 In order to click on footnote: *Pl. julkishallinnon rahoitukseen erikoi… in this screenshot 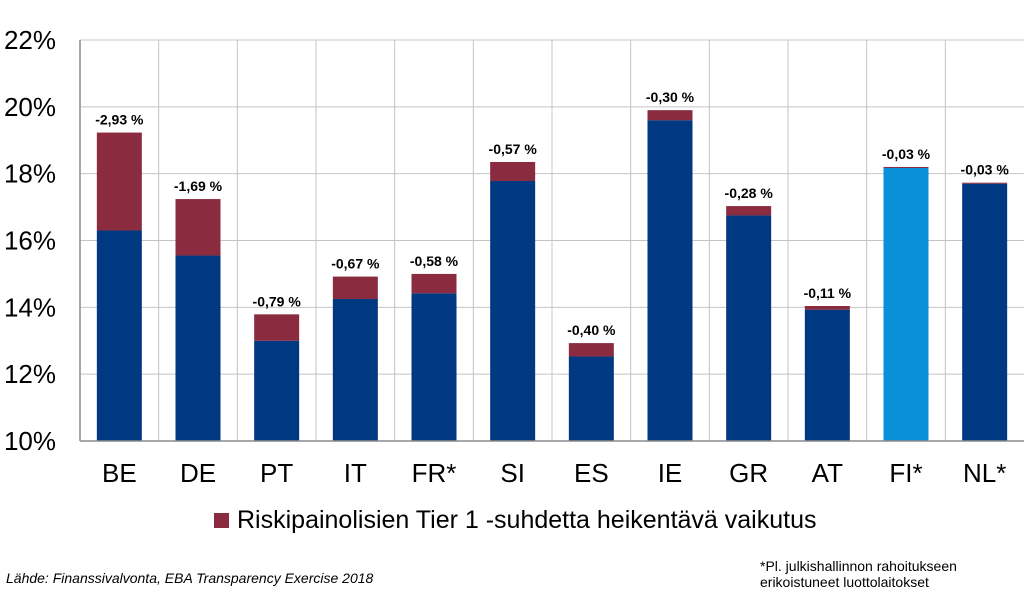, I will do `click(858, 574)`.